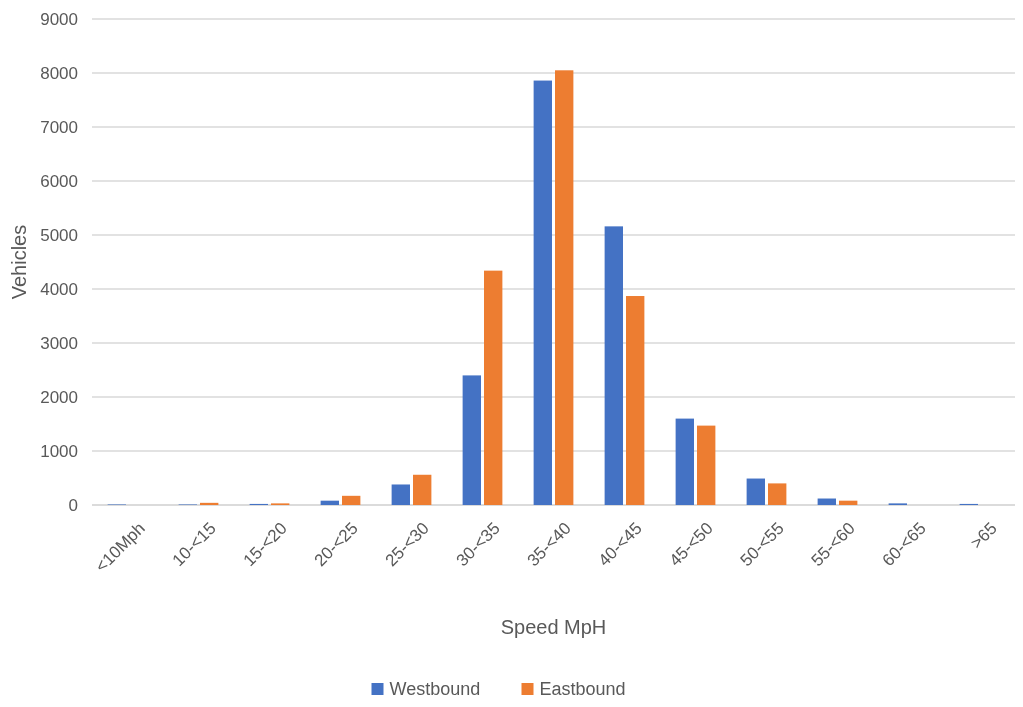  Describe the element at coordinates (435, 689) in the screenshot. I see `legend-label: Westbound` at that location.